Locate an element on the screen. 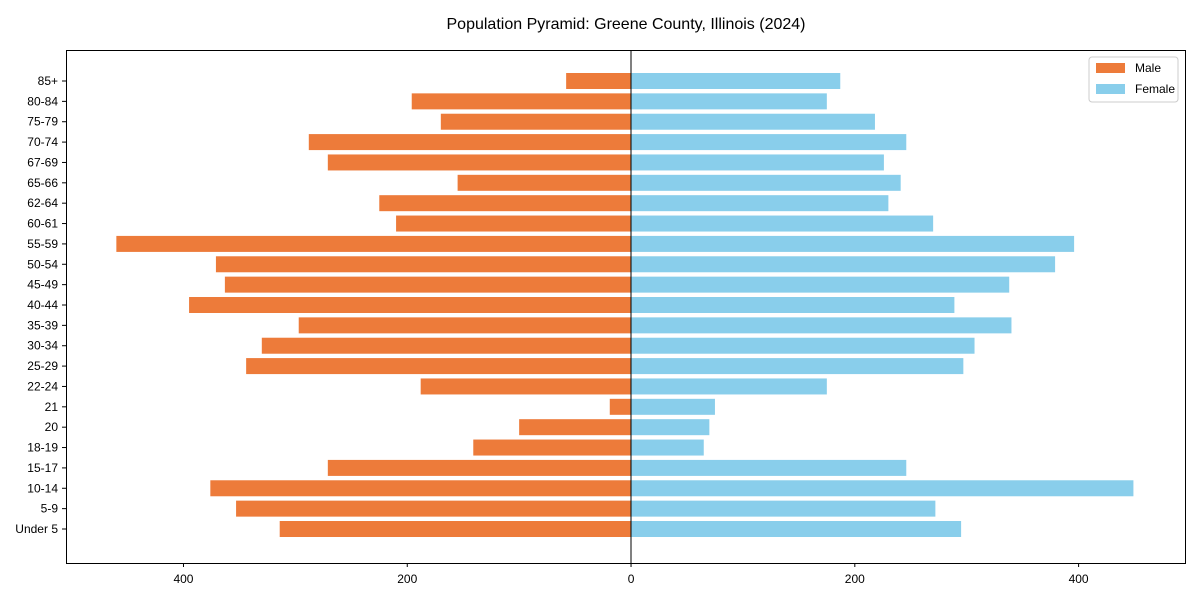 Image resolution: width=1200 pixels, height=605 pixels. y-tick-label: 65-66 is located at coordinates (42, 183).